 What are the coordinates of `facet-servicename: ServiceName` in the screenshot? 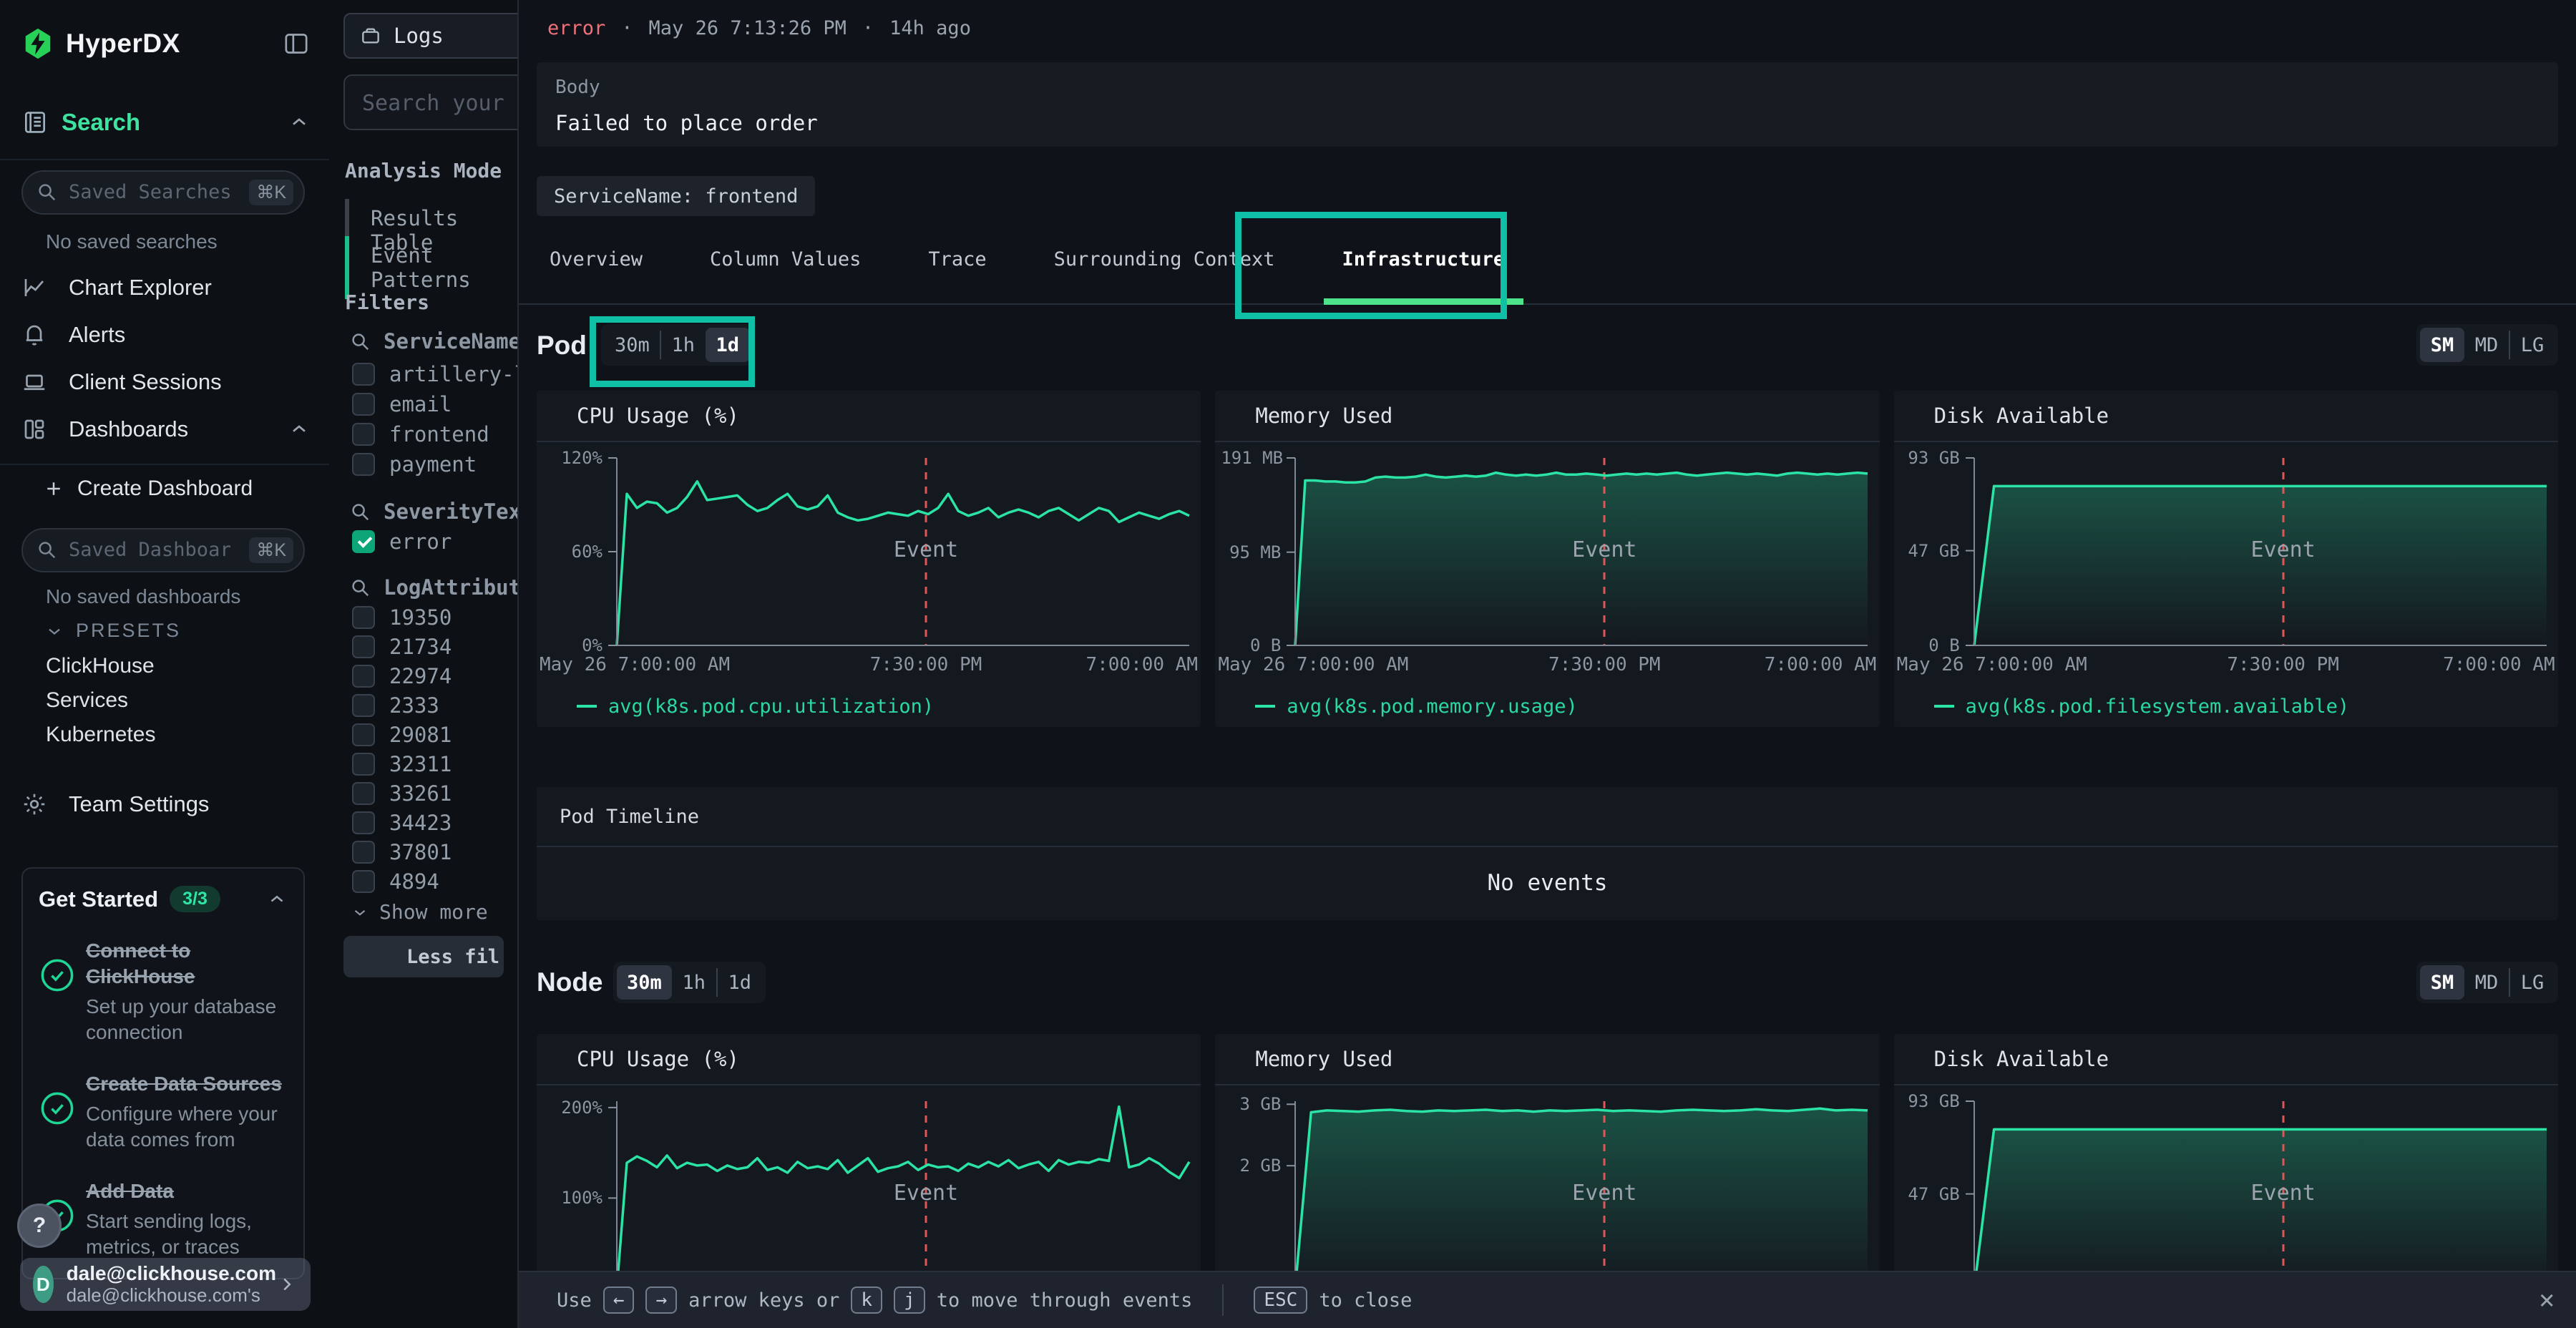 It's located at (433, 341).